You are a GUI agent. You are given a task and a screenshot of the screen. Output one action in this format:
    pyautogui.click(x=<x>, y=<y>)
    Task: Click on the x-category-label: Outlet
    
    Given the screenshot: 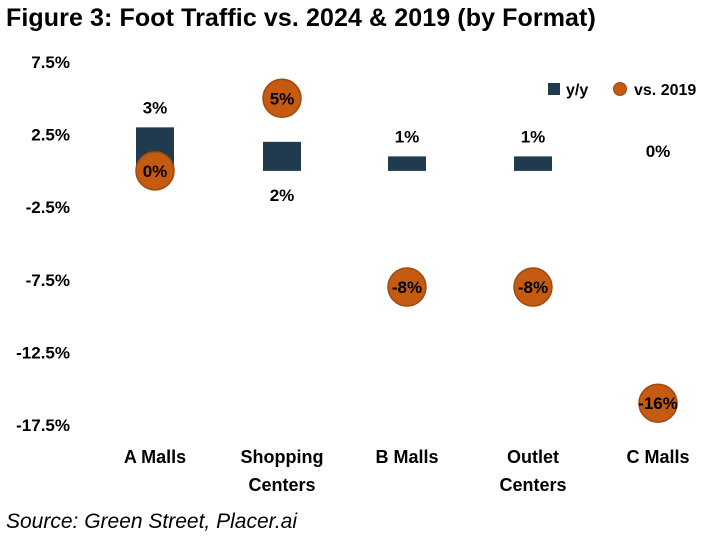 What is the action you would take?
    pyautogui.click(x=533, y=457)
    